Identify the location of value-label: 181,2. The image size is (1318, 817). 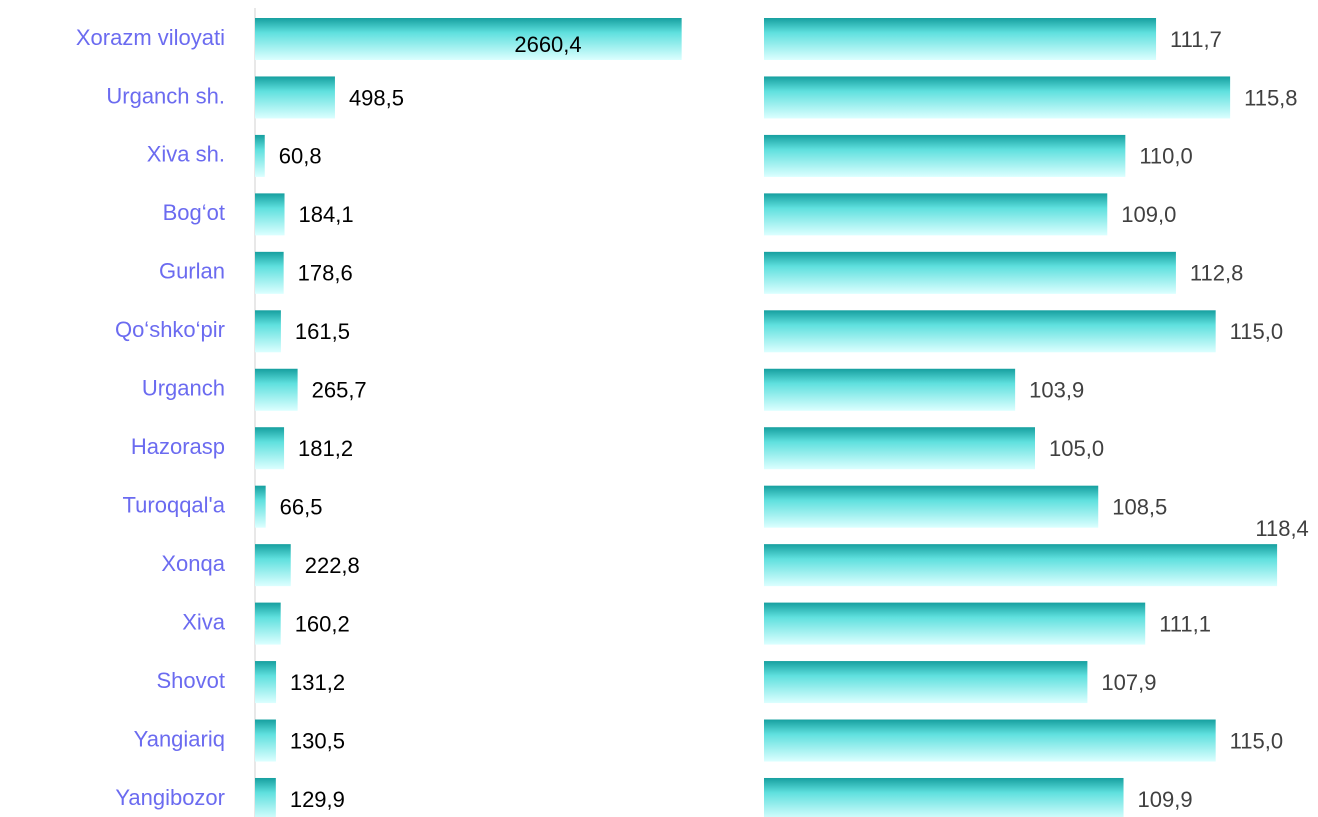
(325, 448).